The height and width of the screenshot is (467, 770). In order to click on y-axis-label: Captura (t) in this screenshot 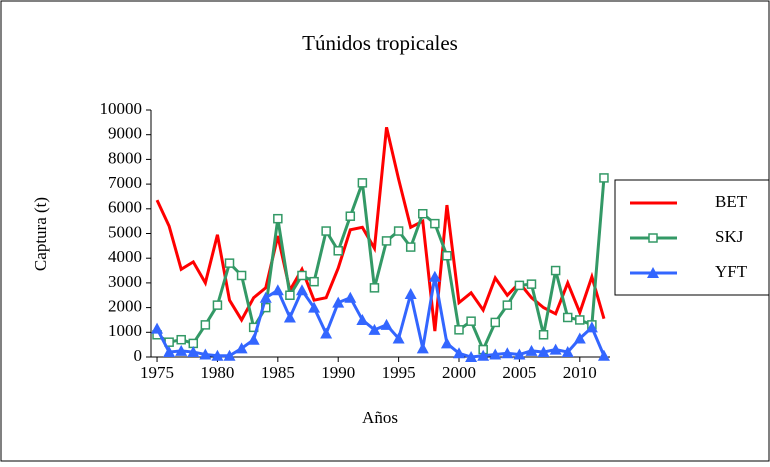, I will do `click(40, 234)`.